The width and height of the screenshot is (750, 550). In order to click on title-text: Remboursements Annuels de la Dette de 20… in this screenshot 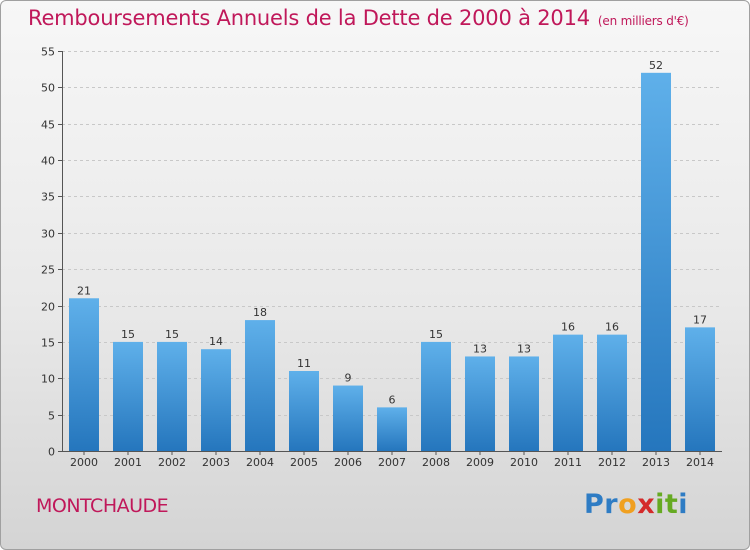, I will do `click(309, 18)`.